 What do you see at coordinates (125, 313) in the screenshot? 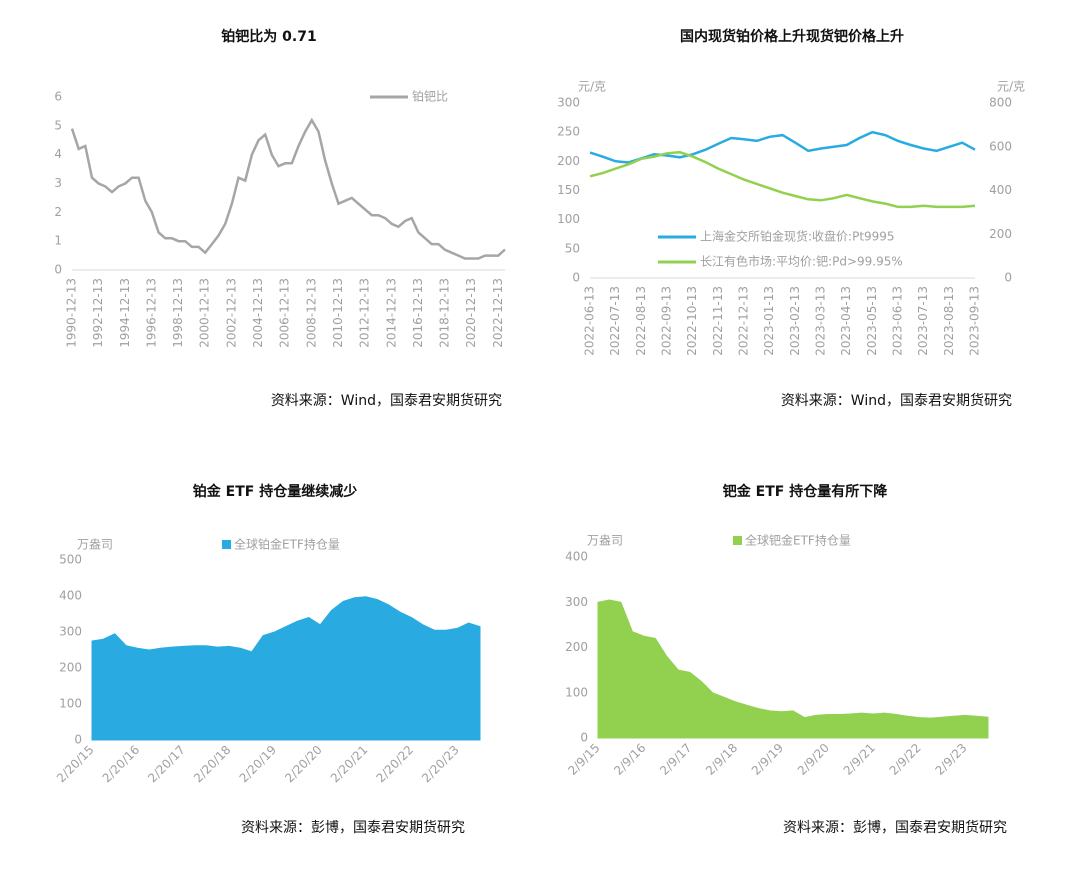
I see `x-tick-label: 1994-12-13` at bounding box center [125, 313].